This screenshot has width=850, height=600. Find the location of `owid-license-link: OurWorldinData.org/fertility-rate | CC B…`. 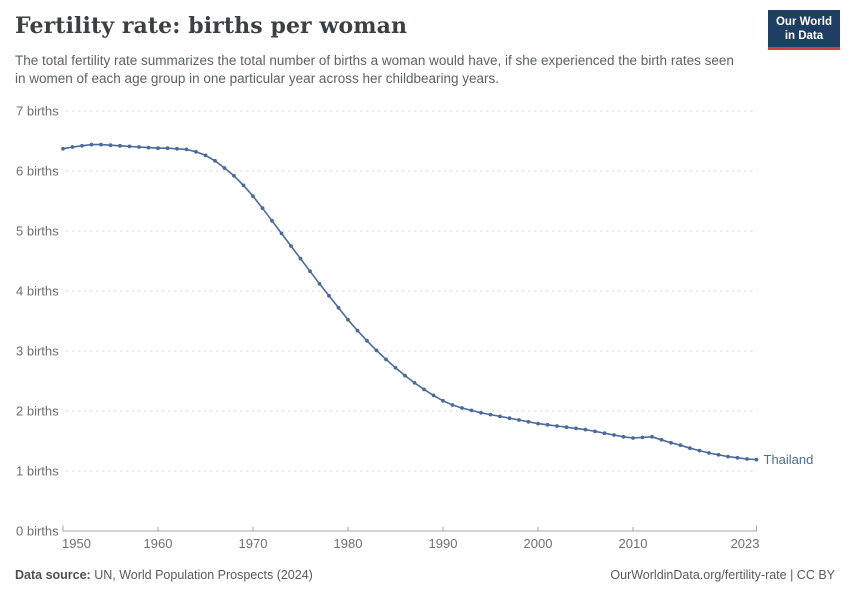

owid-license-link: OurWorldinData.org/fertility-rate | CC B… is located at coordinates (722, 575).